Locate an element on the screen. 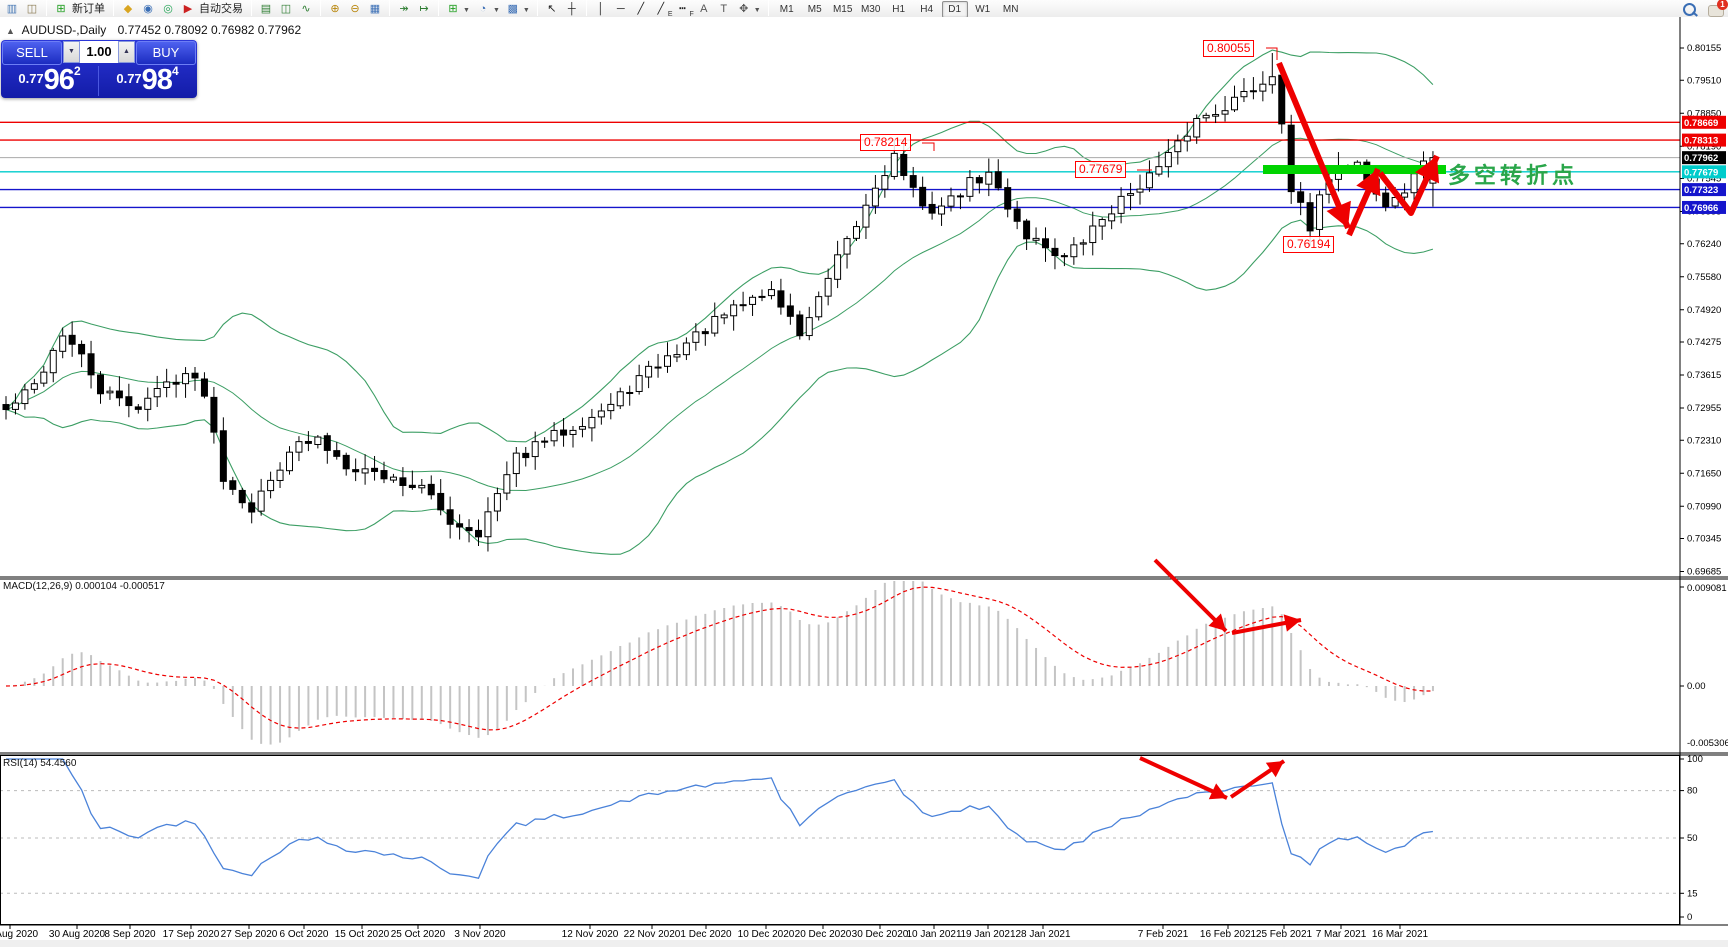 Image resolution: width=1728 pixels, height=947 pixels. indicators-icon: ⊞ is located at coordinates (453, 8).